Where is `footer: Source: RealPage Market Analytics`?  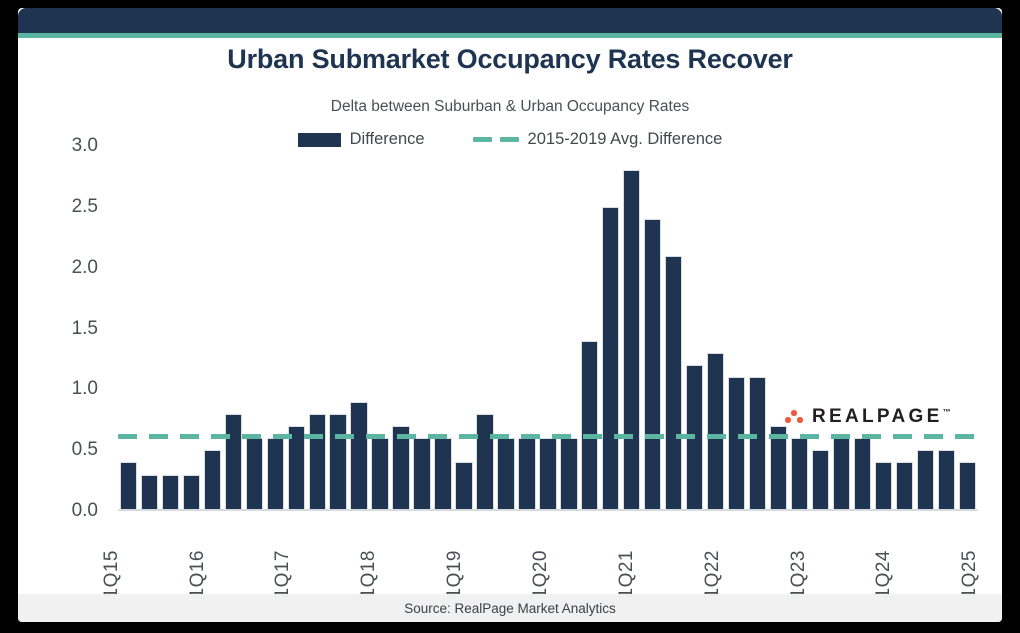 footer: Source: RealPage Market Analytics is located at coordinates (510, 608).